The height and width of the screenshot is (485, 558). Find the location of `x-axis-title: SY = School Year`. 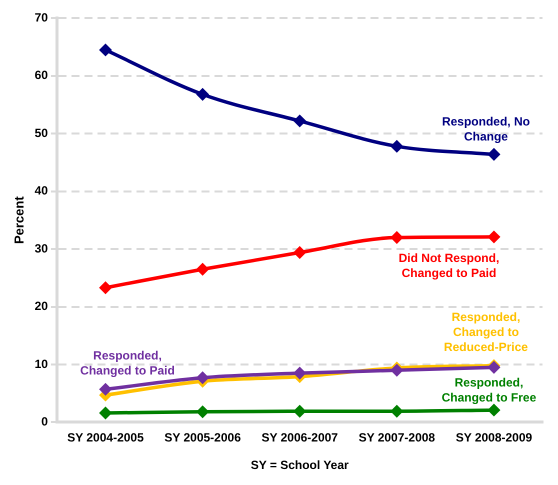

x-axis-title: SY = School Year is located at coordinates (300, 465).